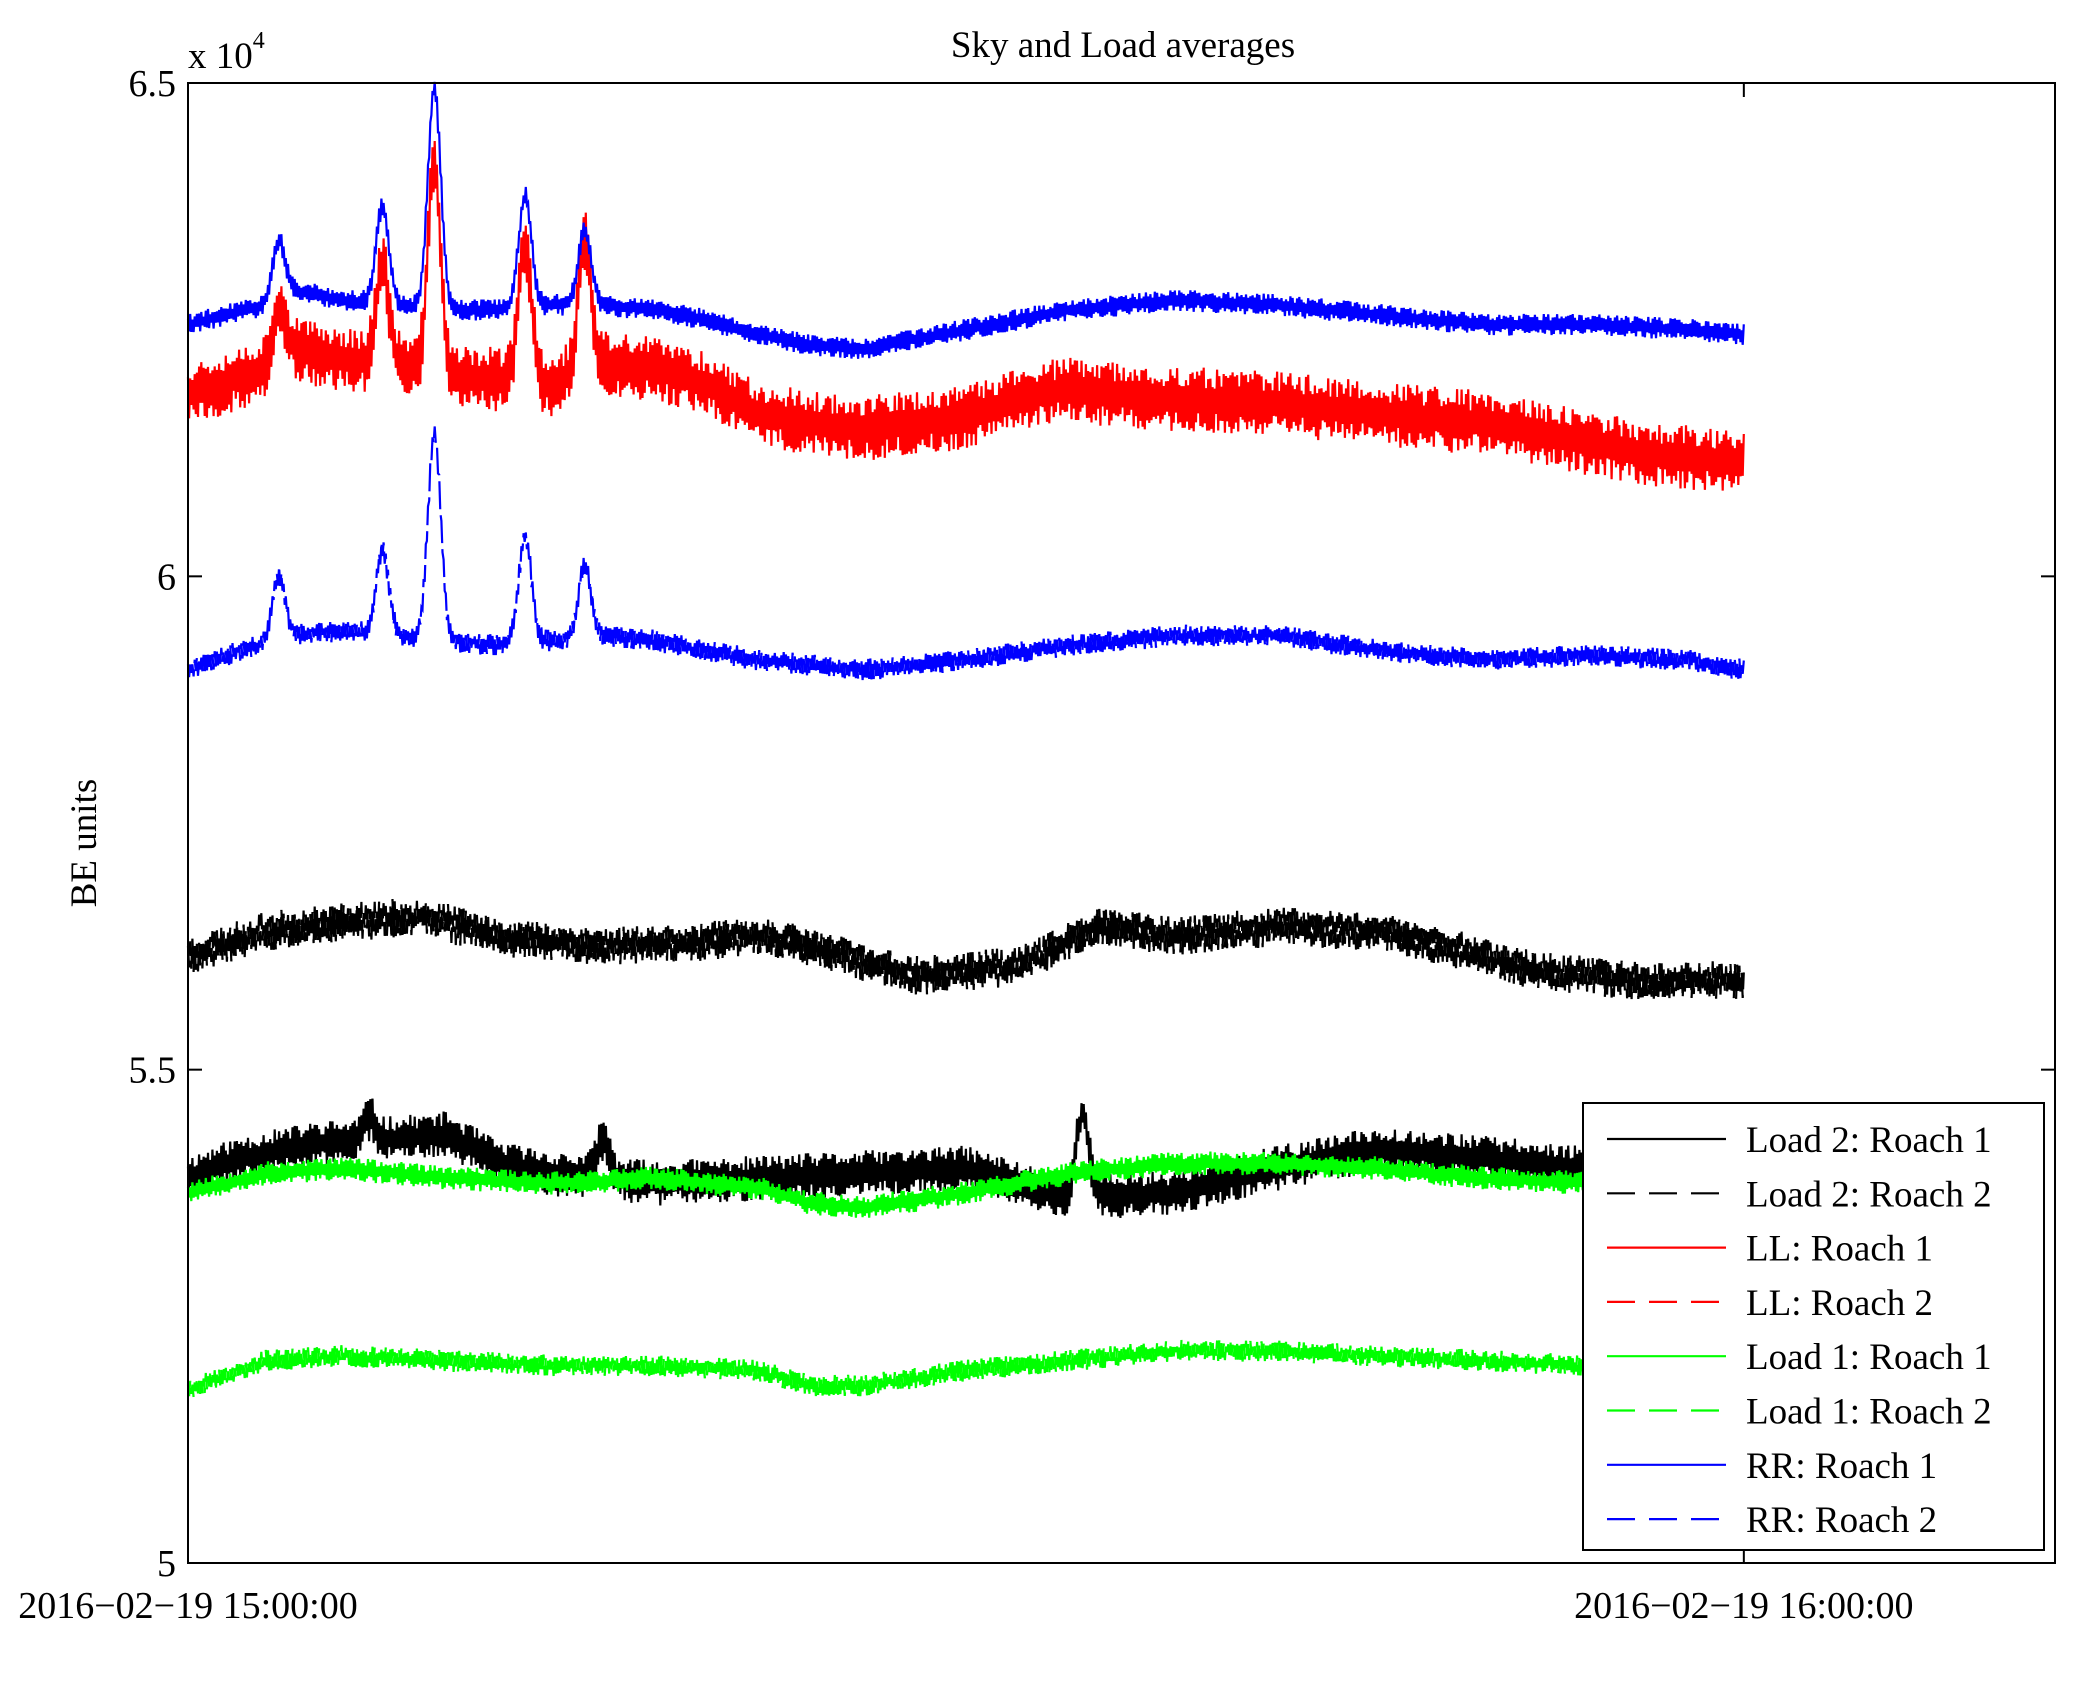 Image resolution: width=2075 pixels, height=1683 pixels. I want to click on legend-label: Load 1: Roach 2, so click(1869, 1412).